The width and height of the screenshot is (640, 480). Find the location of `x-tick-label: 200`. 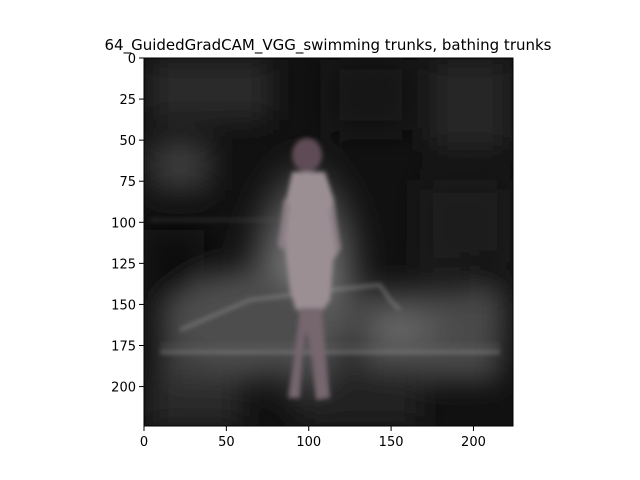

x-tick-label: 200 is located at coordinates (473, 442).